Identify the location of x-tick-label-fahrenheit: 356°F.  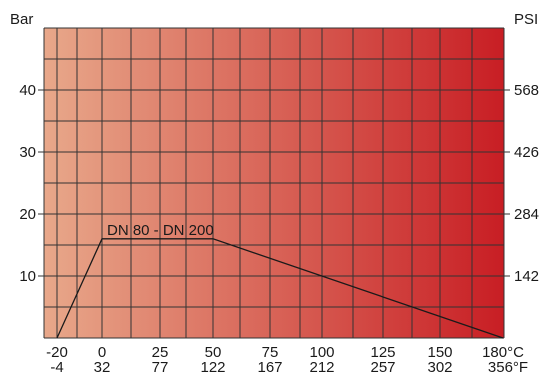
(508, 367).